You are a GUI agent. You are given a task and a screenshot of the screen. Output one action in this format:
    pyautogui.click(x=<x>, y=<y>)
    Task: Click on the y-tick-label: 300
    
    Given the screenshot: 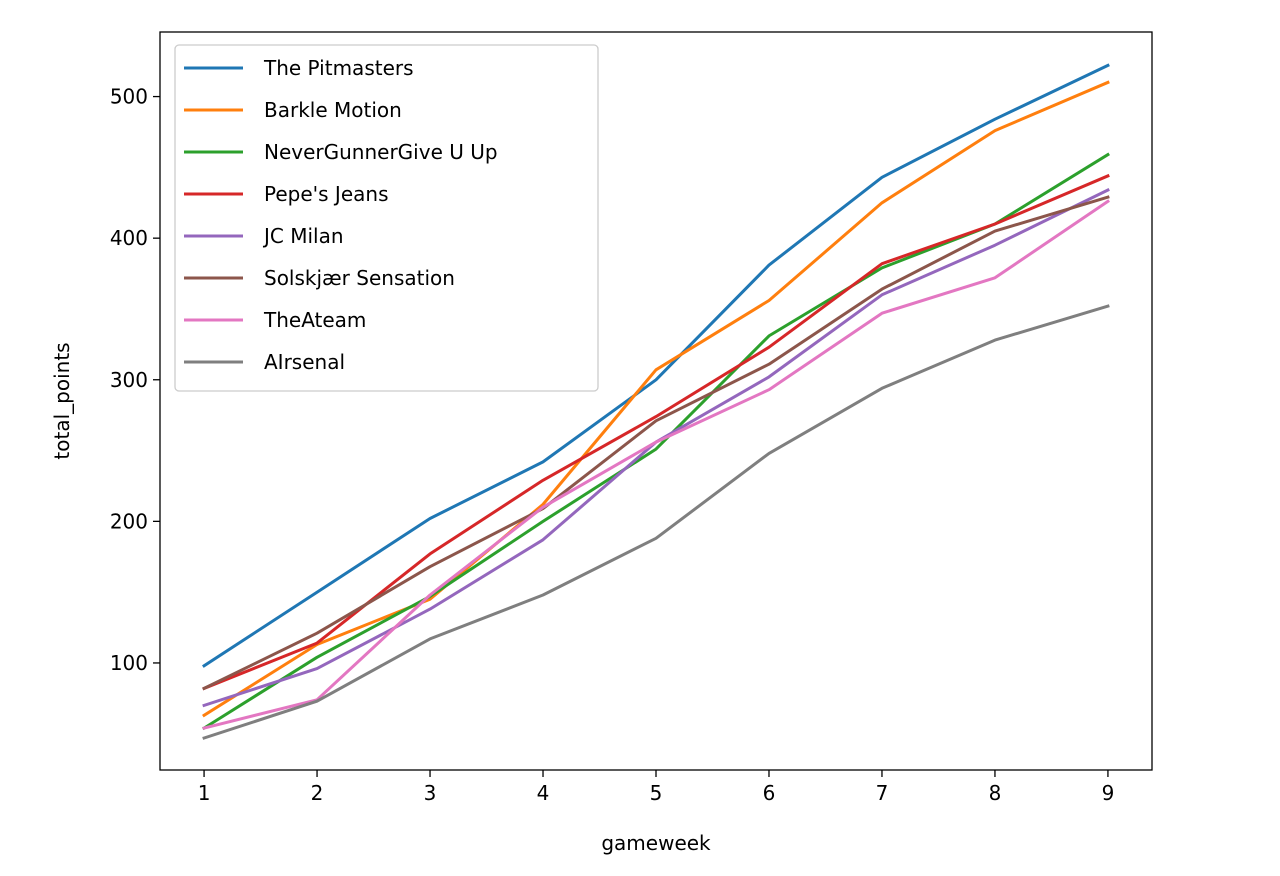 What is the action you would take?
    pyautogui.click(x=129, y=380)
    